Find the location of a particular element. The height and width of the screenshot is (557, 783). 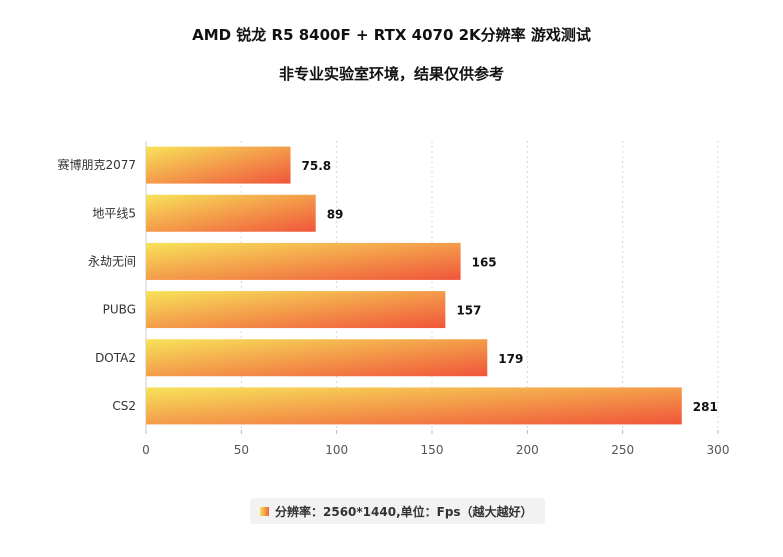

category-label: PUBG is located at coordinates (119, 310).